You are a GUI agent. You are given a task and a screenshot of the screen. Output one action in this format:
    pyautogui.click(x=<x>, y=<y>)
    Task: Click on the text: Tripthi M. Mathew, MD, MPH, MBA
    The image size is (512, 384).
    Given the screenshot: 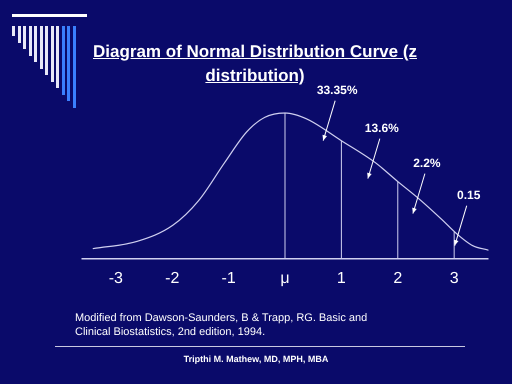 What is the action you would take?
    pyautogui.click(x=256, y=359)
    